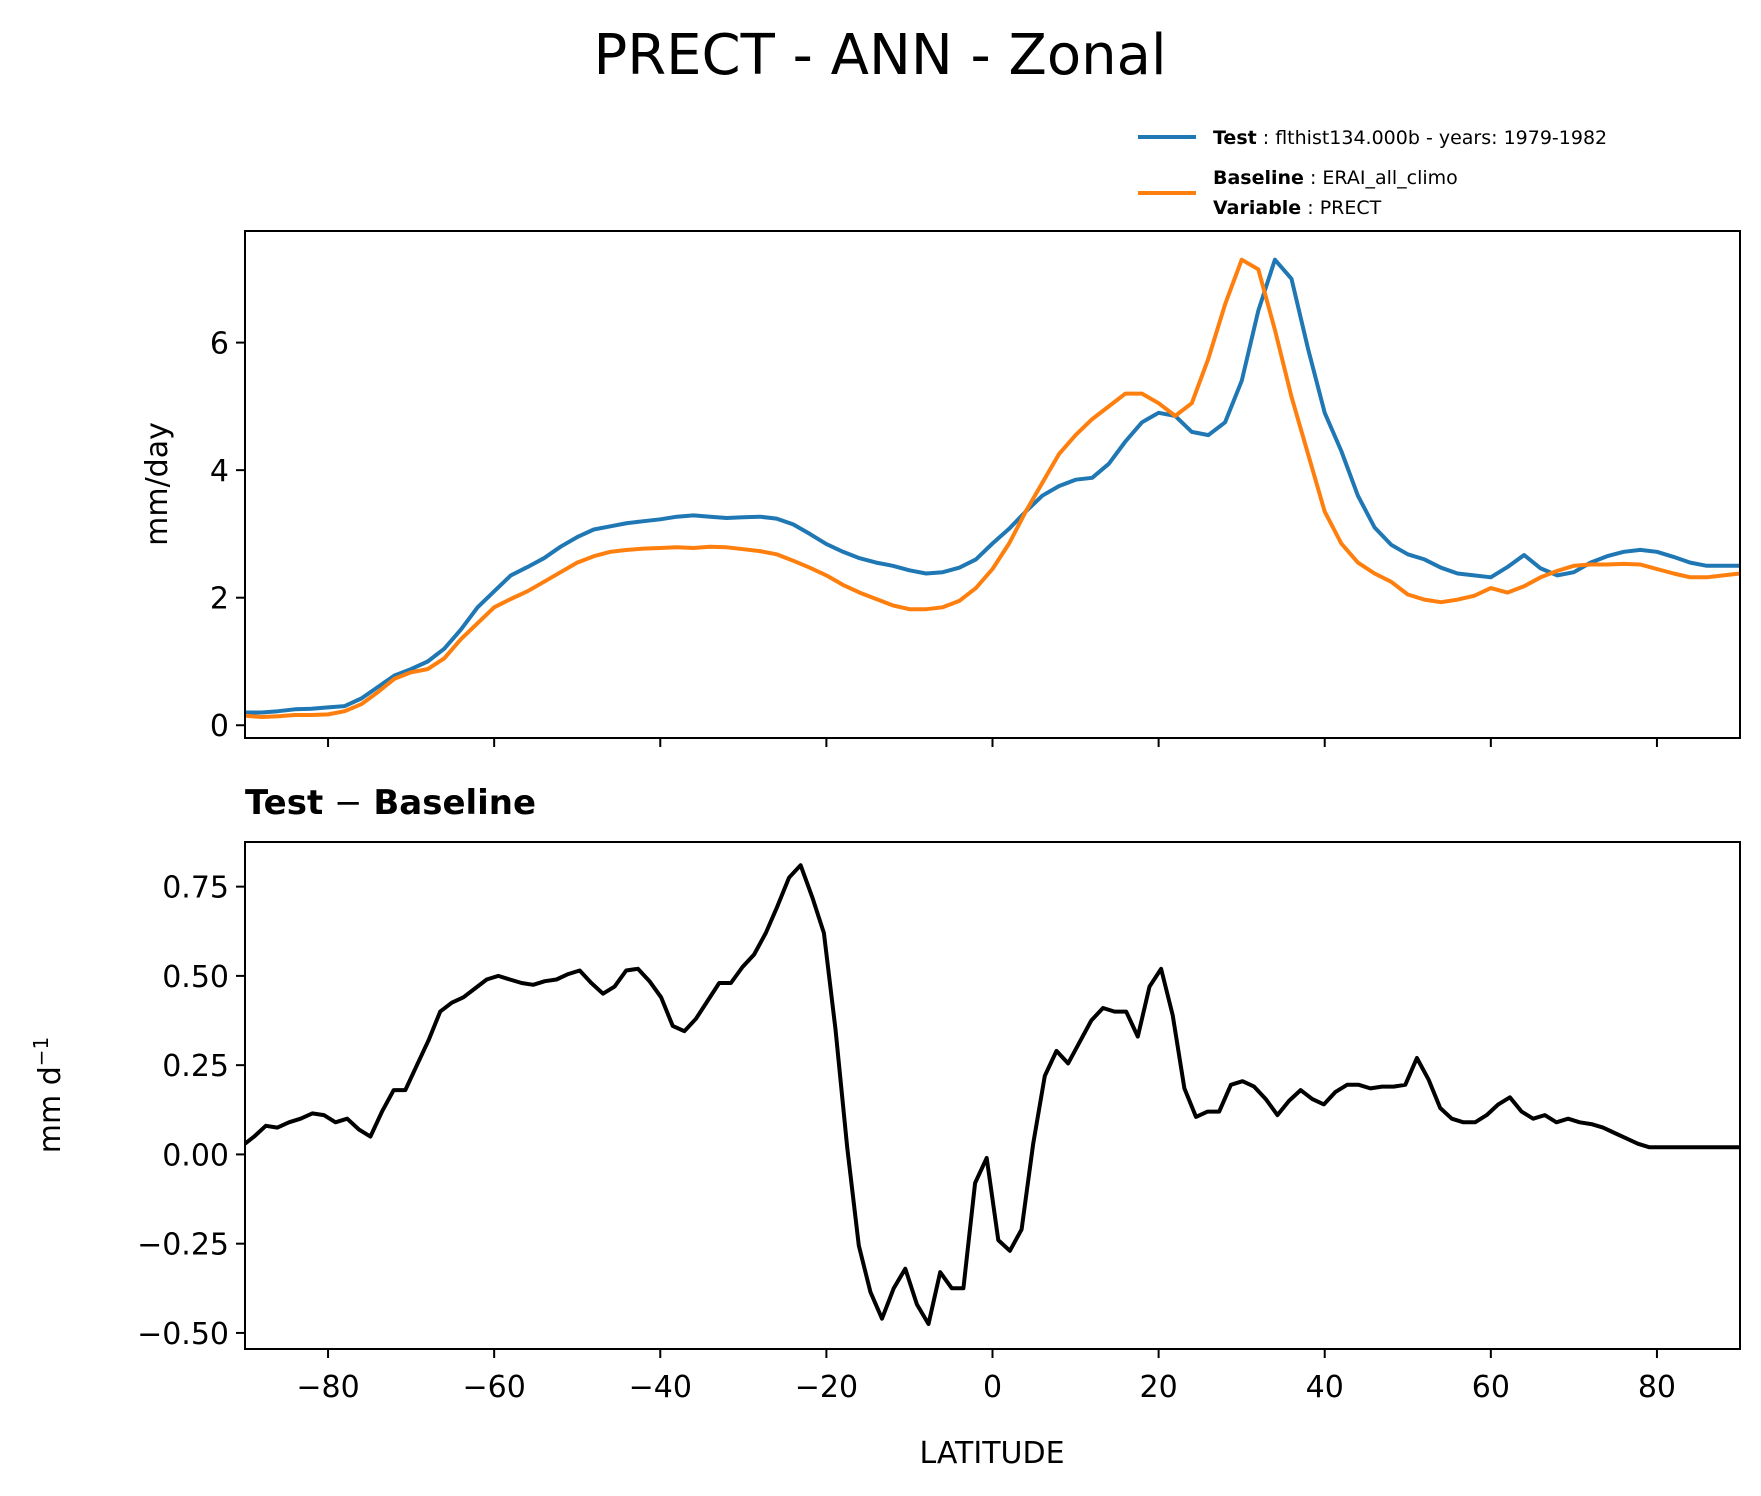 The image size is (1761, 1496). What do you see at coordinates (991, 1453) in the screenshot?
I see `x-axis-label: LATITUDE` at bounding box center [991, 1453].